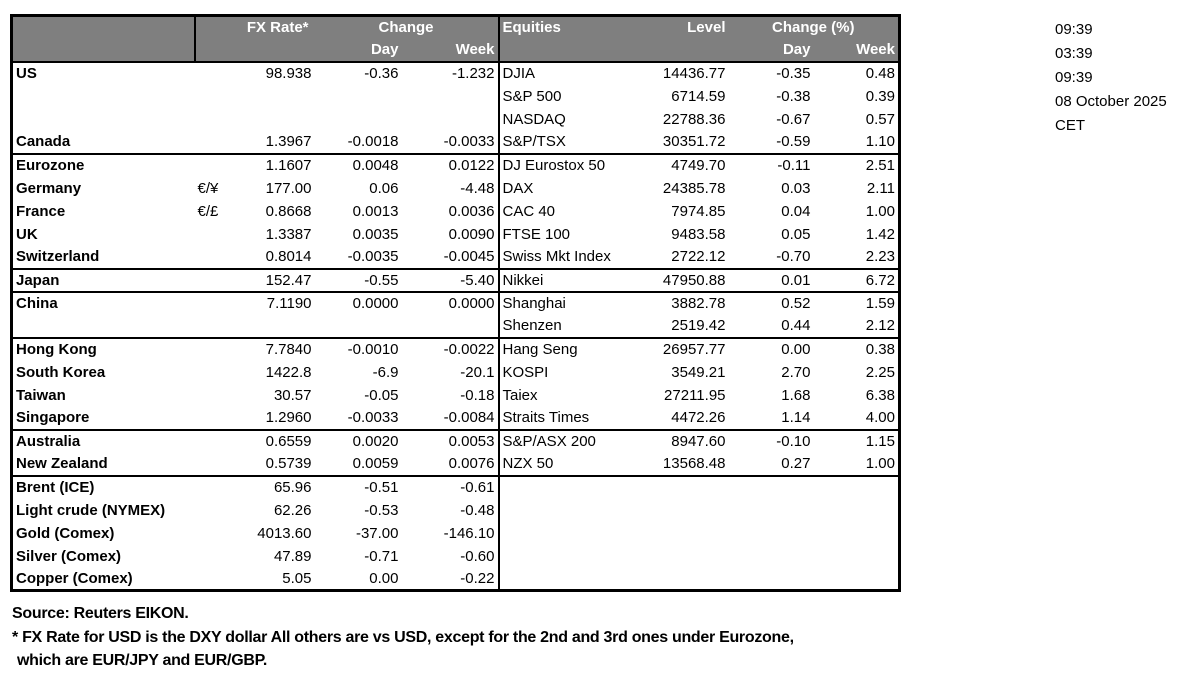 This screenshot has height=679, width=1195. Describe the element at coordinates (74, 578) in the screenshot. I see `fx-name-cell: Copper (Comex)` at that location.